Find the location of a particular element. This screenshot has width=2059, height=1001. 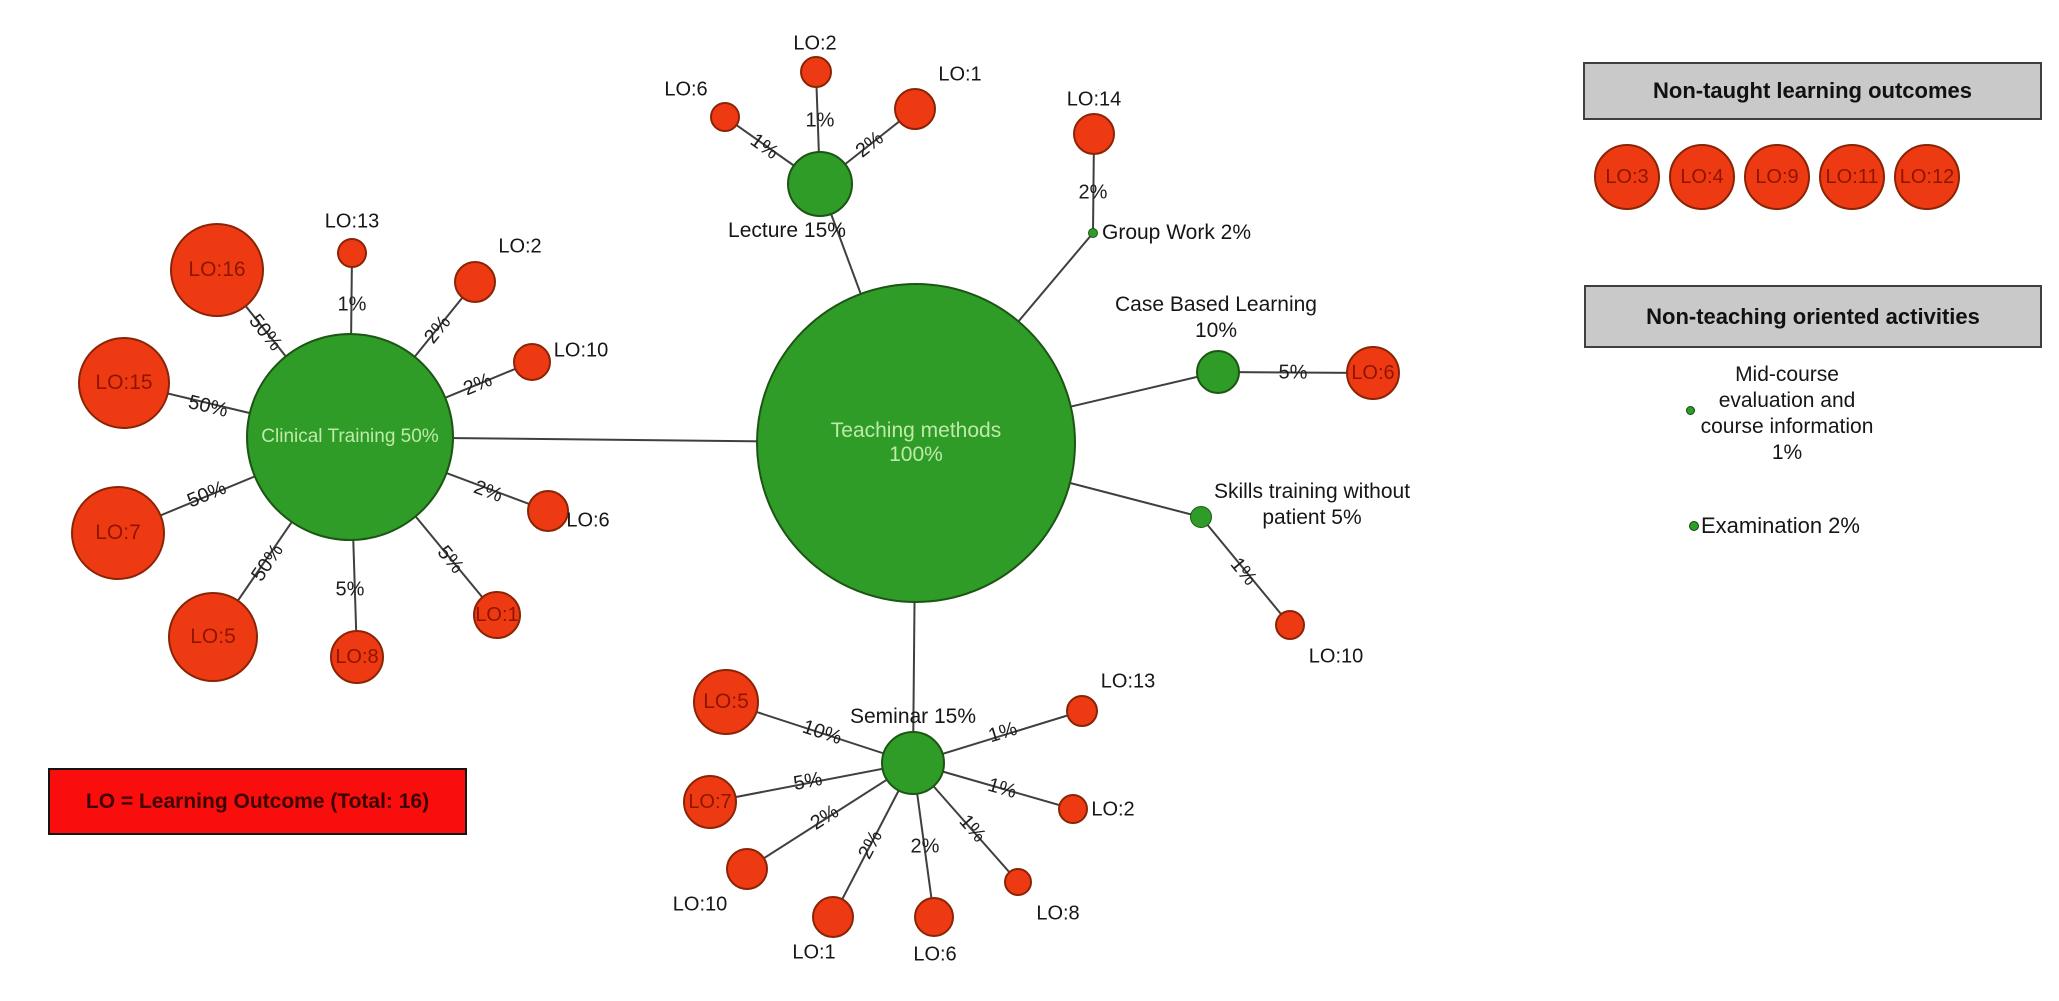

node-casebased is located at coordinates (1218, 372).